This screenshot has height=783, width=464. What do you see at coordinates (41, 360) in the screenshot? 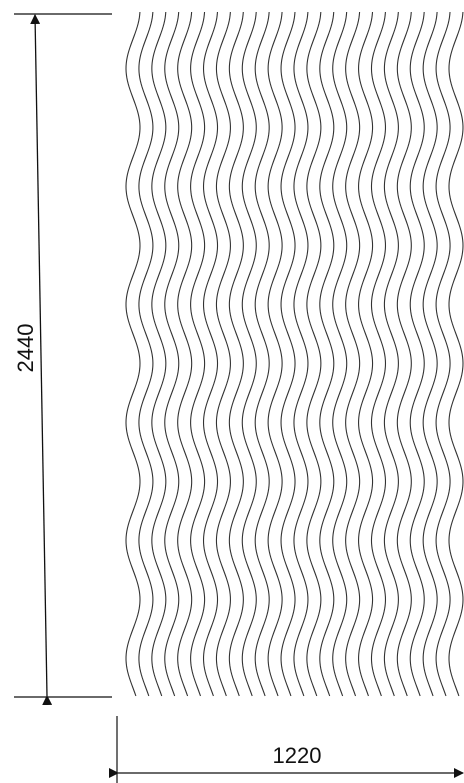
I see `height-dimension-line` at bounding box center [41, 360].